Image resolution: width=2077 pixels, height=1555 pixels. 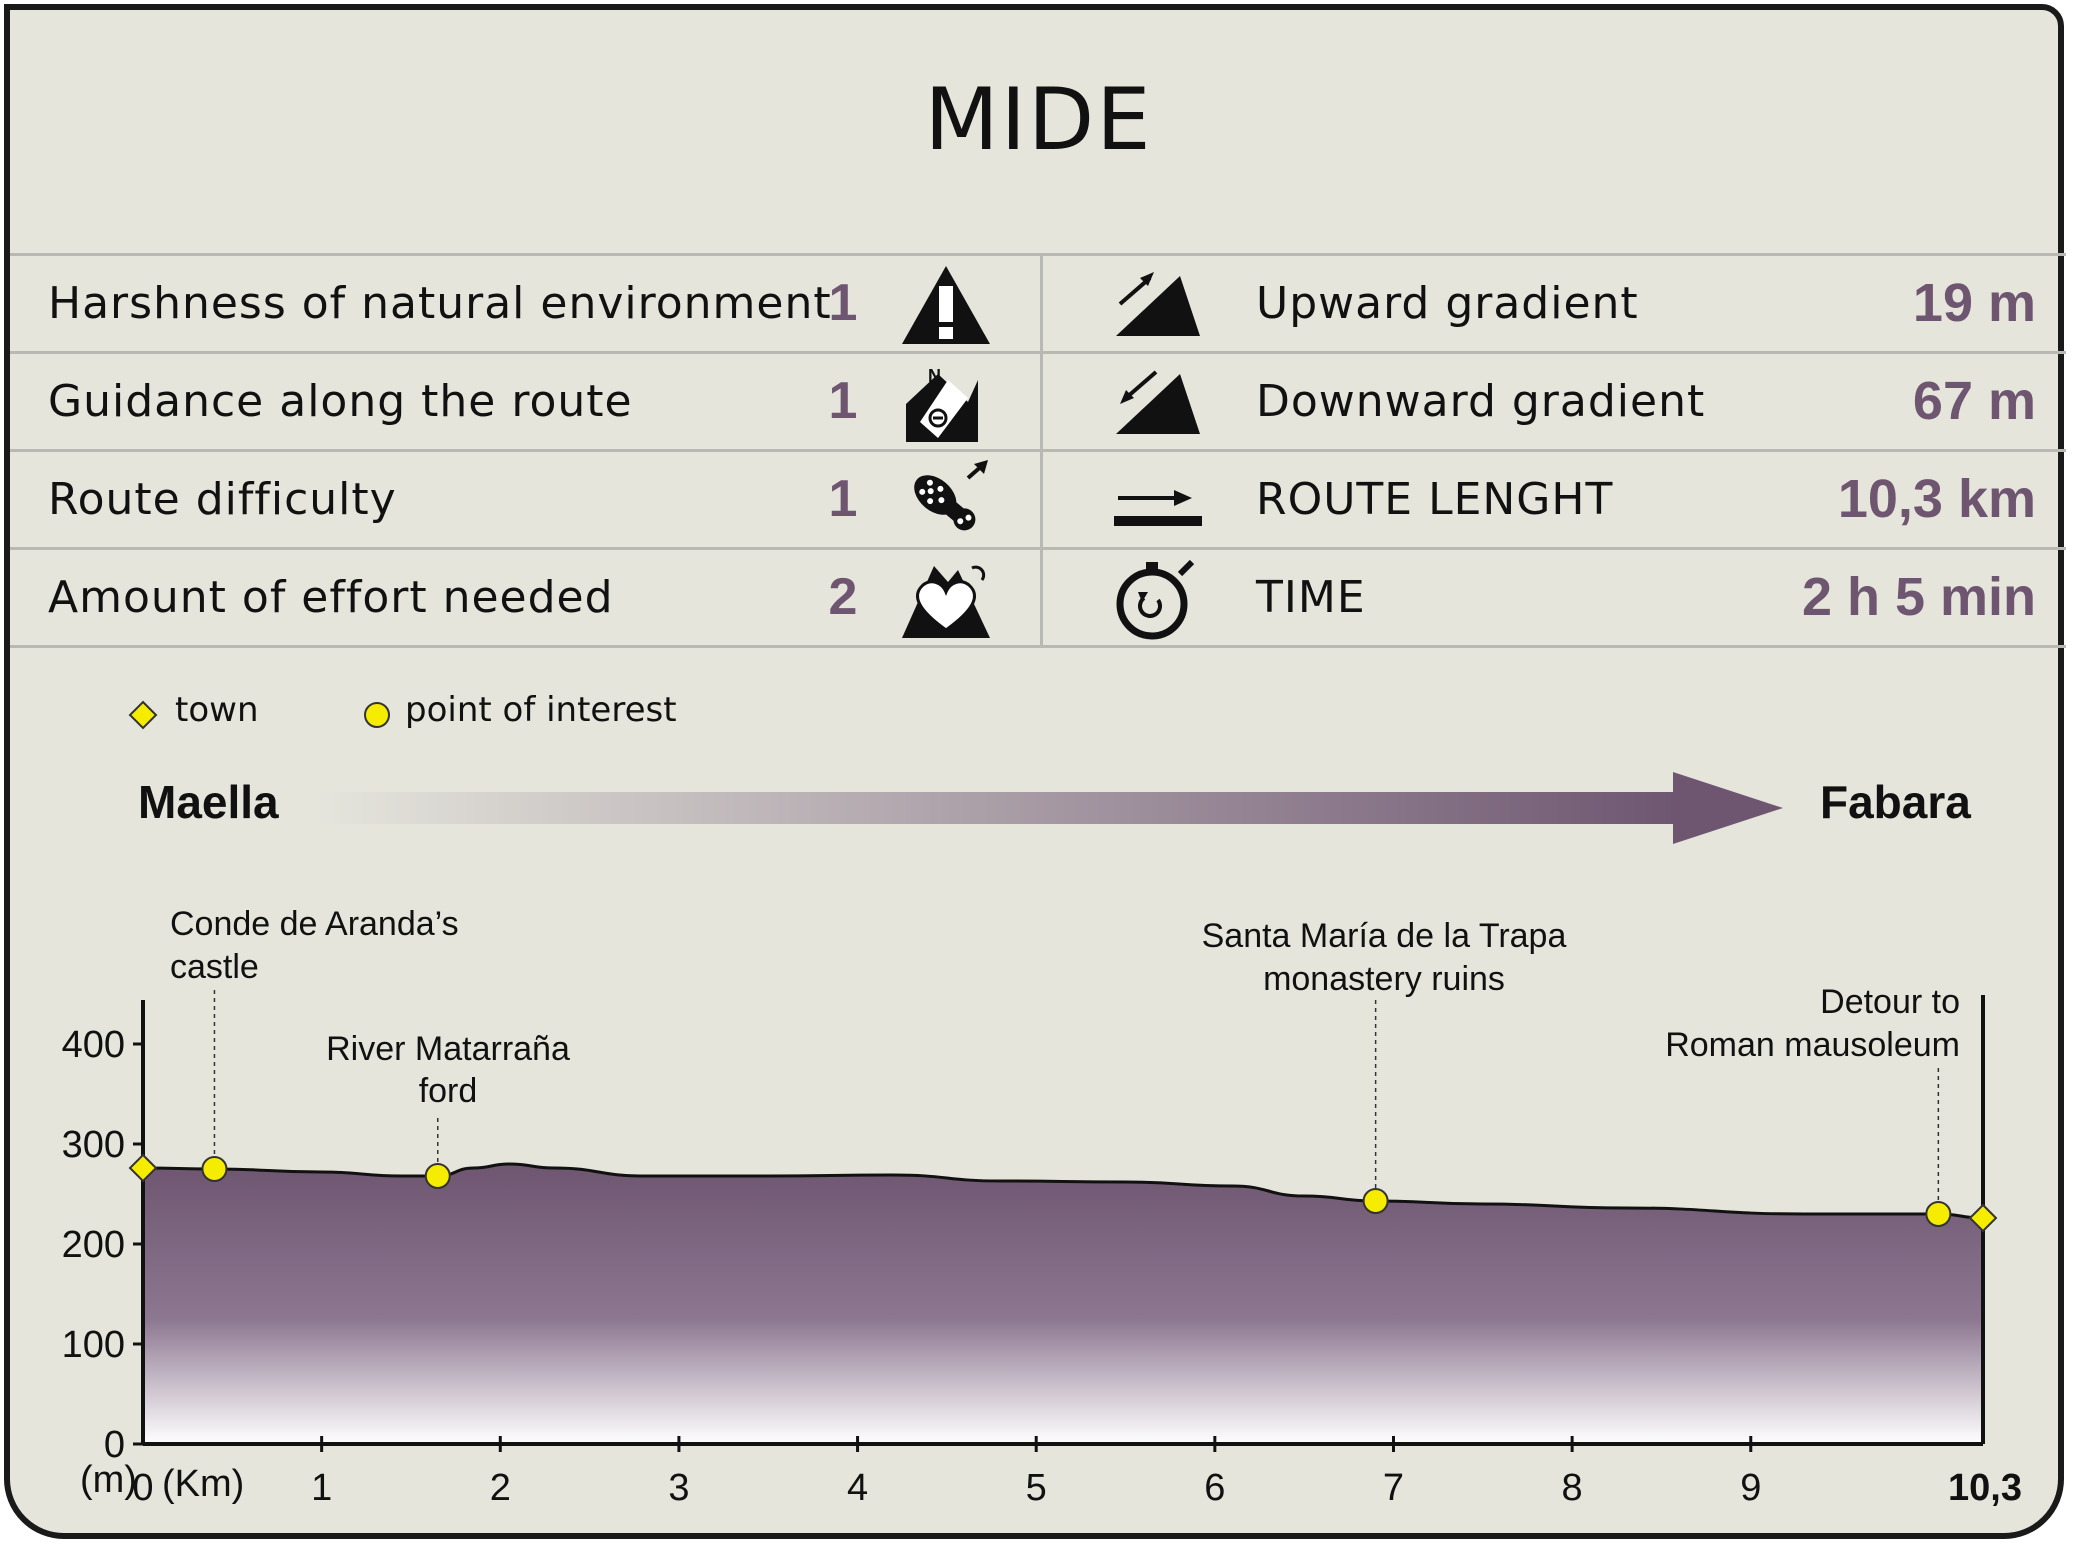 What do you see at coordinates (1393, 1488) in the screenshot?
I see `x-tick-label: 7` at bounding box center [1393, 1488].